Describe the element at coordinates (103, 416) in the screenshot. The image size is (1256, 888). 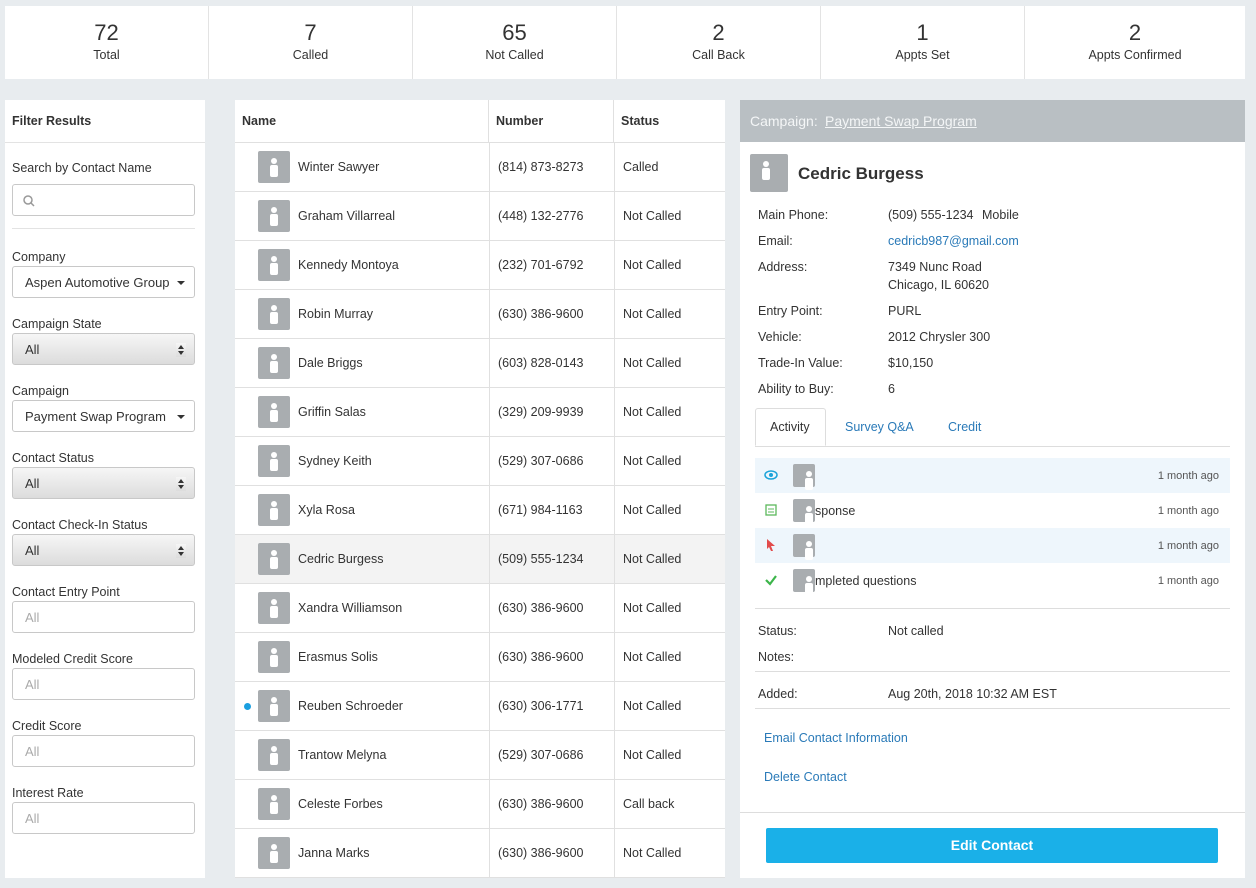
I see `filter-select: Payment Swap Program` at that location.